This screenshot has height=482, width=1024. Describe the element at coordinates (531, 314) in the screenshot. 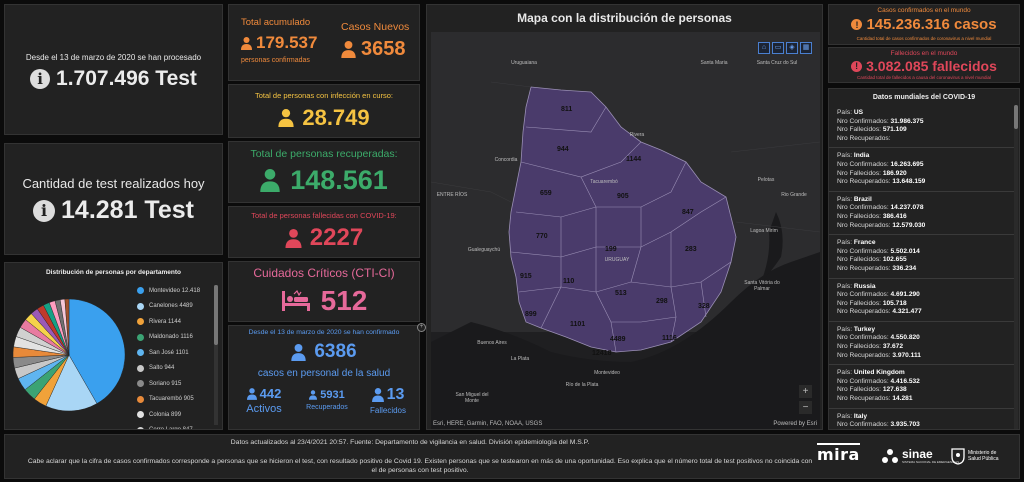

I see `department-value-label: 899` at that location.